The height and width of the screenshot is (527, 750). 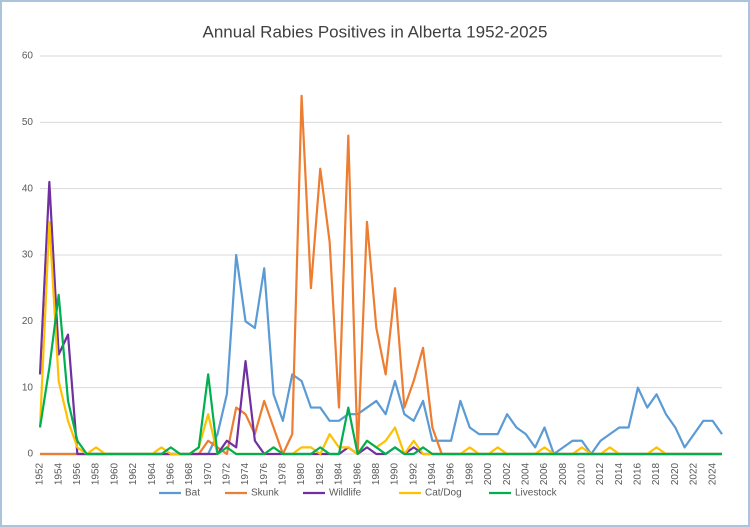 I want to click on x-tick-label: 1980, so click(x=301, y=473).